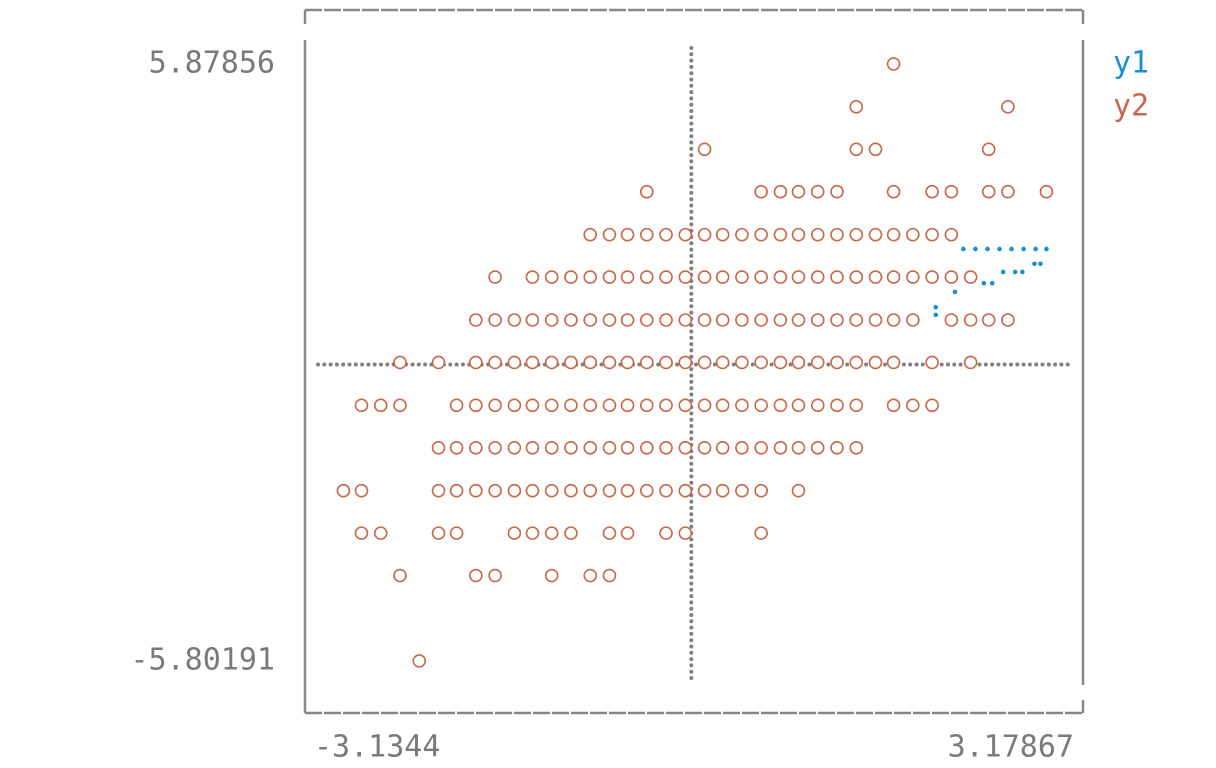  I want to click on x-tick-label: 3.17867, so click(1011, 747).